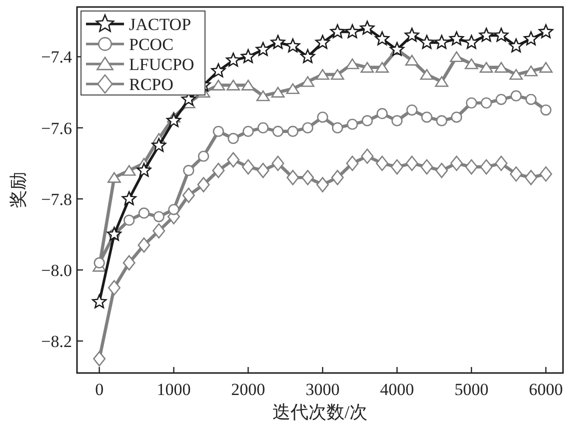  Describe the element at coordinates (151, 44) in the screenshot. I see `legend-label: PCOC` at that location.